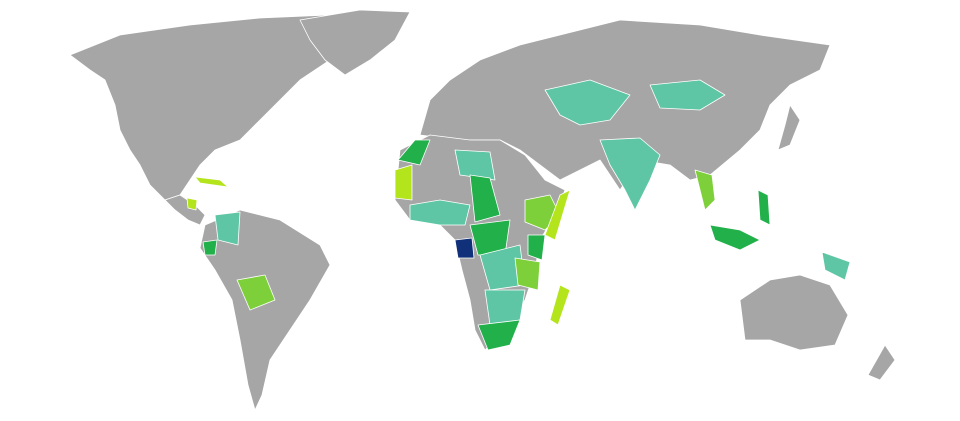 This screenshot has height=421, width=960. What do you see at coordinates (587, 102) in the screenshot?
I see `region-central-asia` at bounding box center [587, 102].